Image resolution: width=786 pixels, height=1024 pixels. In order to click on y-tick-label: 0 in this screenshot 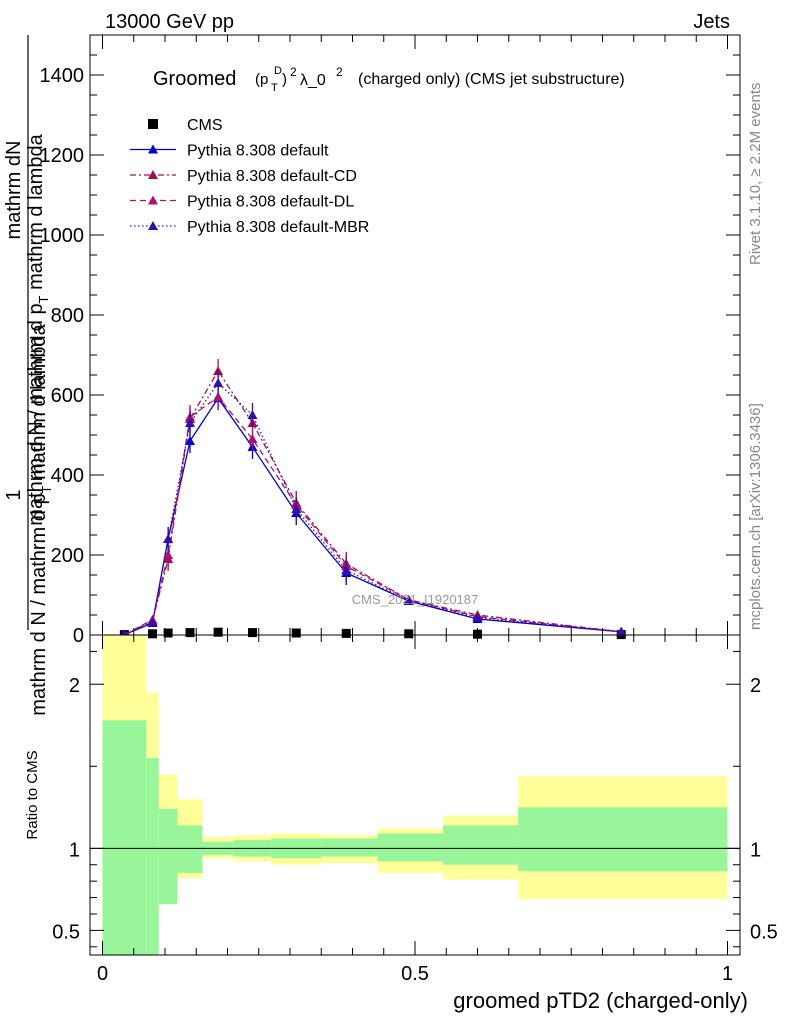, I will do `click(78, 636)`.